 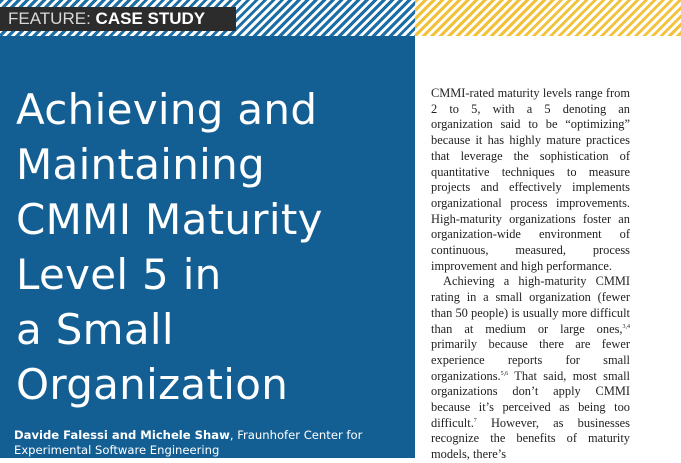 I want to click on feature-section: CASE STUDY, so click(x=150, y=18).